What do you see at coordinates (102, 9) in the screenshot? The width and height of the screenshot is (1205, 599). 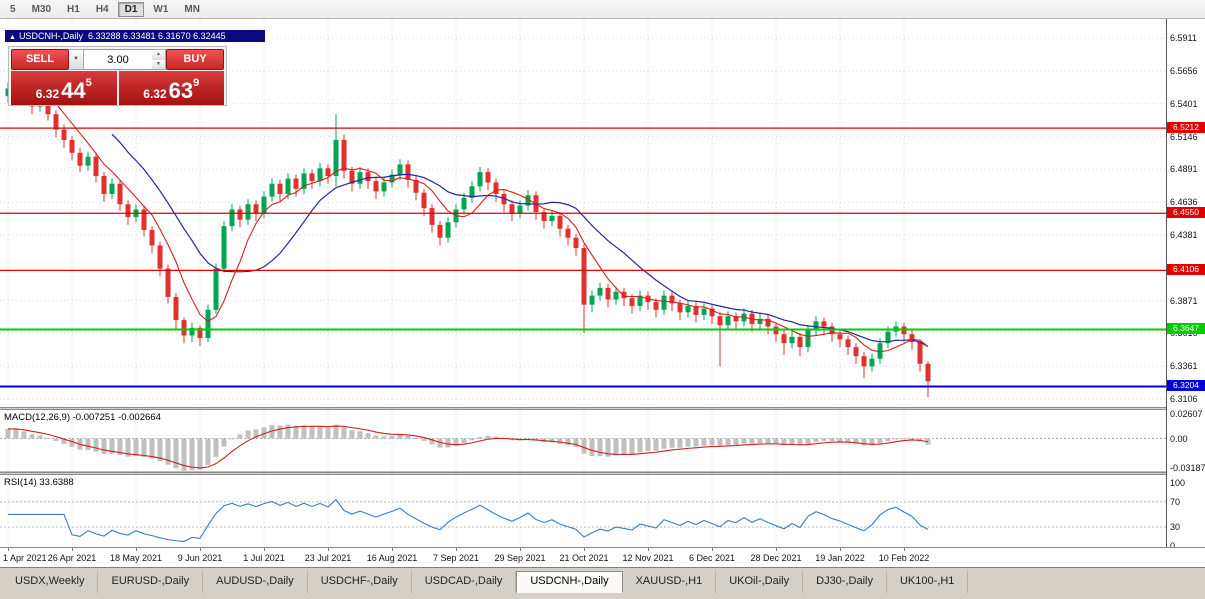 I see `timeframe-h4: H4` at bounding box center [102, 9].